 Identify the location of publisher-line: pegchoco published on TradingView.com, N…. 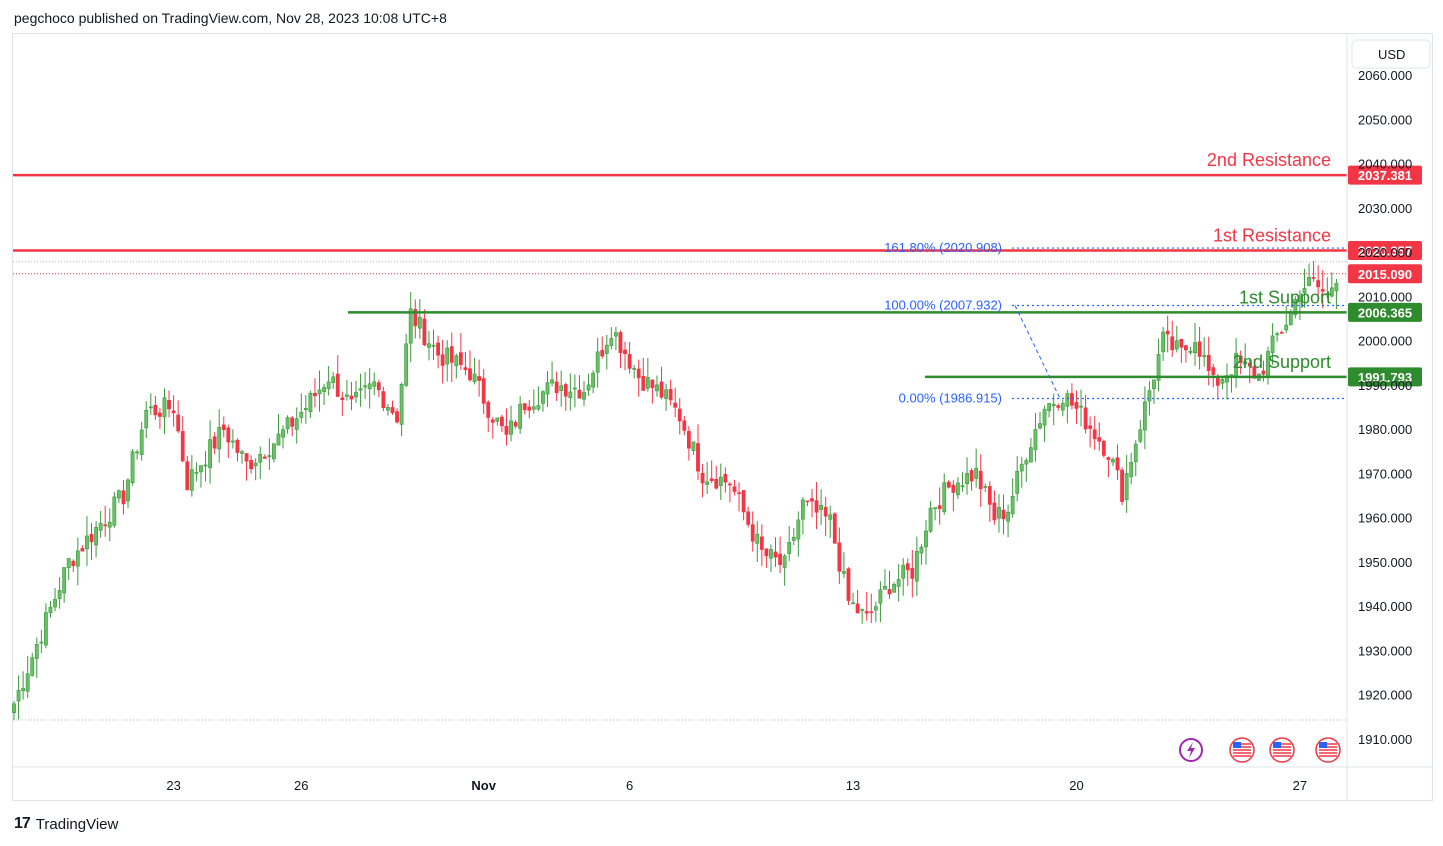
(230, 18).